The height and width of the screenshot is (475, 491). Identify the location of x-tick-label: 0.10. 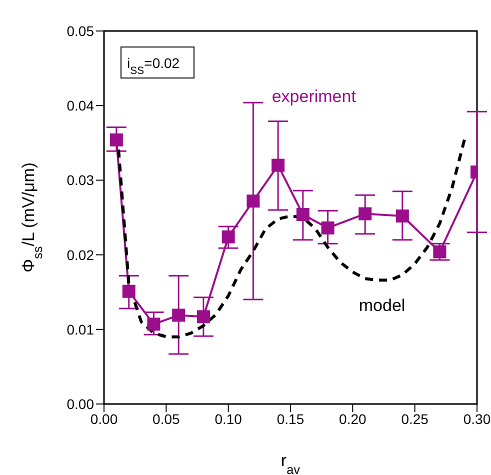
(228, 418).